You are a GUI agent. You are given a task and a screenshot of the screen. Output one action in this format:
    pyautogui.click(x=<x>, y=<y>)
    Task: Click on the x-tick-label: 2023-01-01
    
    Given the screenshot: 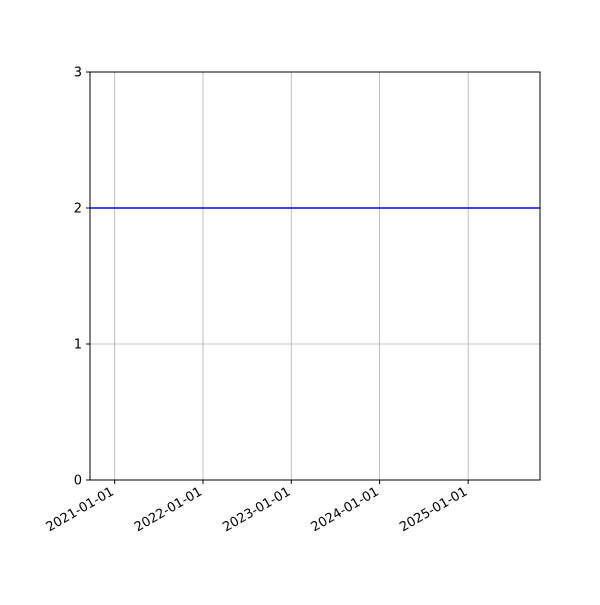 What is the action you would take?
    pyautogui.click(x=256, y=509)
    